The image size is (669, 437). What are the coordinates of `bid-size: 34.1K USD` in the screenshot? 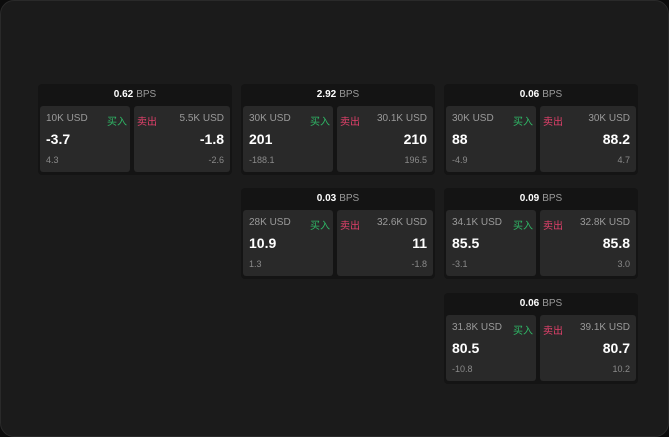 It's located at (477, 222).